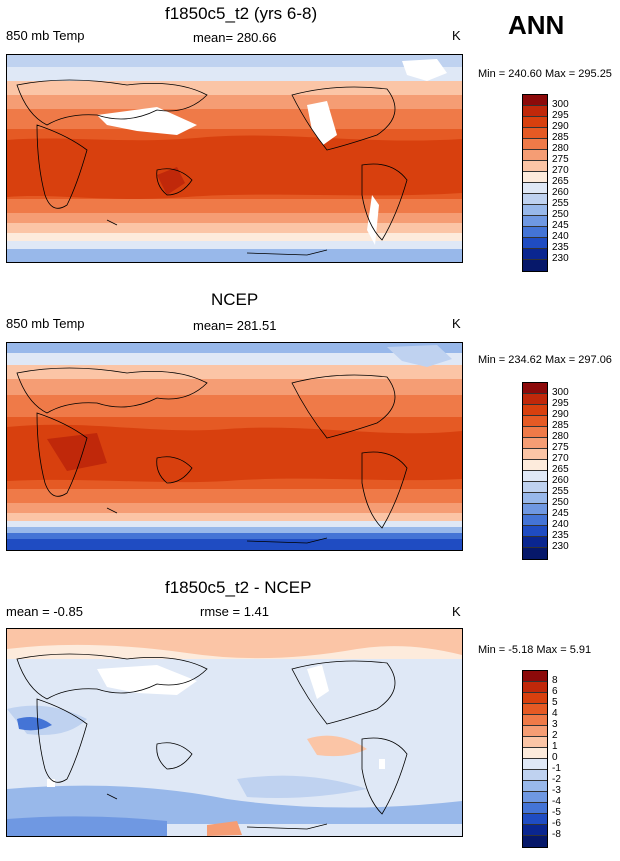 The width and height of the screenshot is (620, 861). I want to click on colorbar-tick-label: 2, so click(555, 735).